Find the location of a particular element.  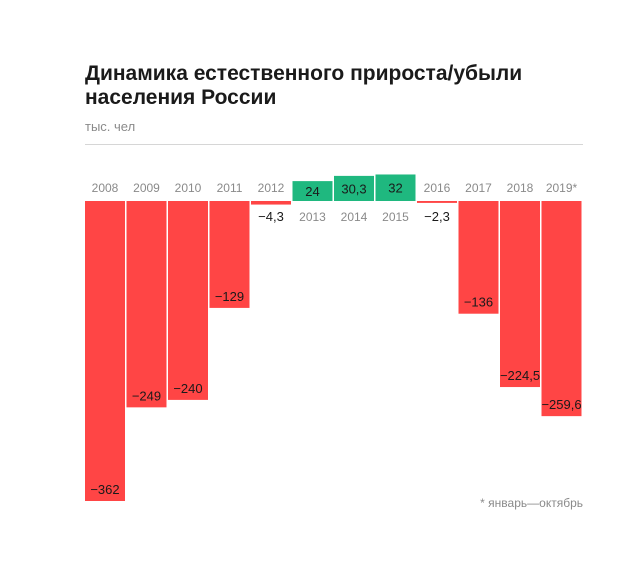

year-label: 2011 is located at coordinates (230, 188).